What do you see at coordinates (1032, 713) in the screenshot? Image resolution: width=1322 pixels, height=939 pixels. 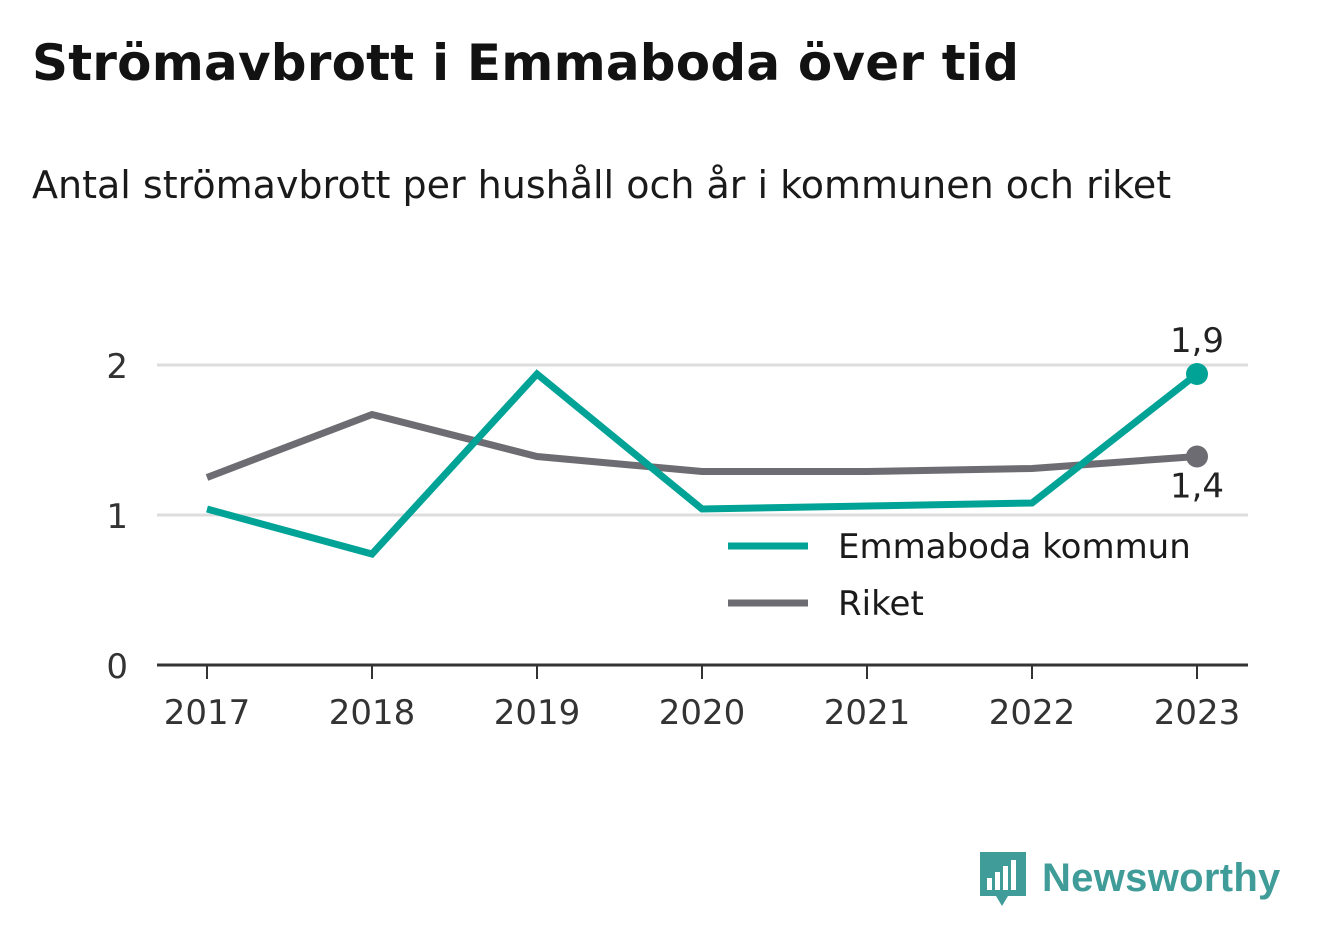 I see `x-tick-label: 2022` at bounding box center [1032, 713].